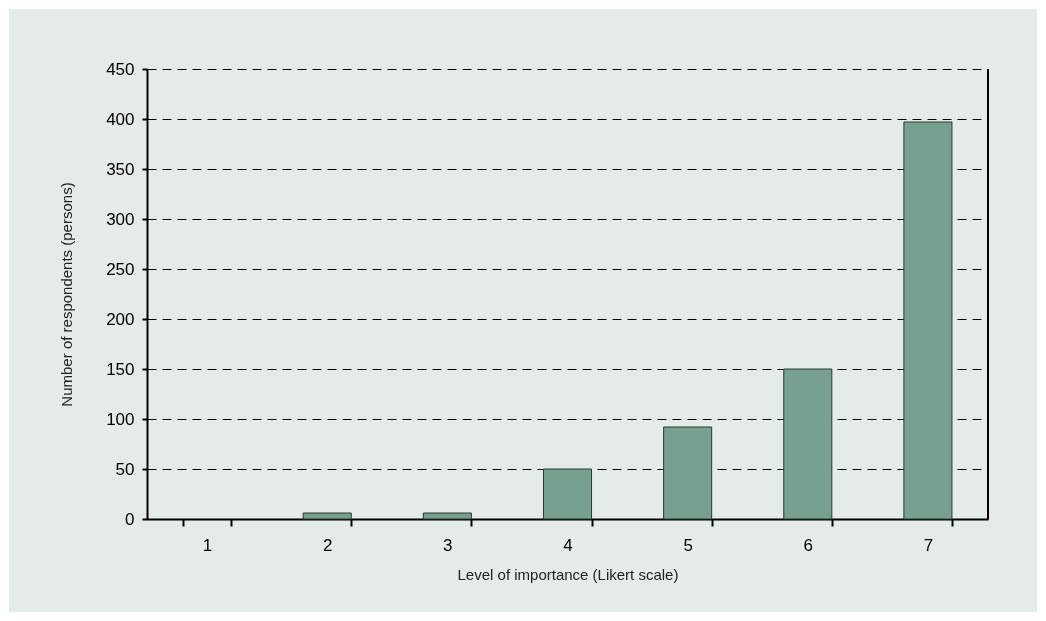 The image size is (1046, 621). I want to click on y-tick-label: 400, so click(120, 119).